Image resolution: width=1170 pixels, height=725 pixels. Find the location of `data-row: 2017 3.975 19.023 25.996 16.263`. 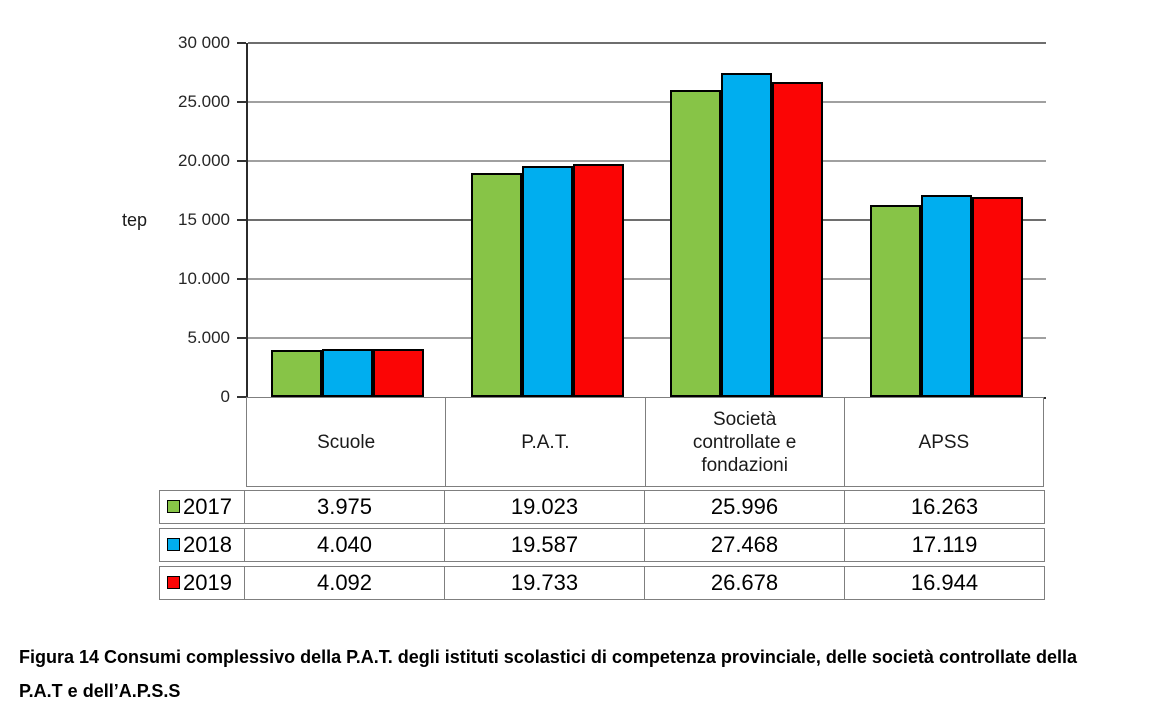

data-row: 2017 3.975 19.023 25.996 16.263 is located at coordinates (602, 506).